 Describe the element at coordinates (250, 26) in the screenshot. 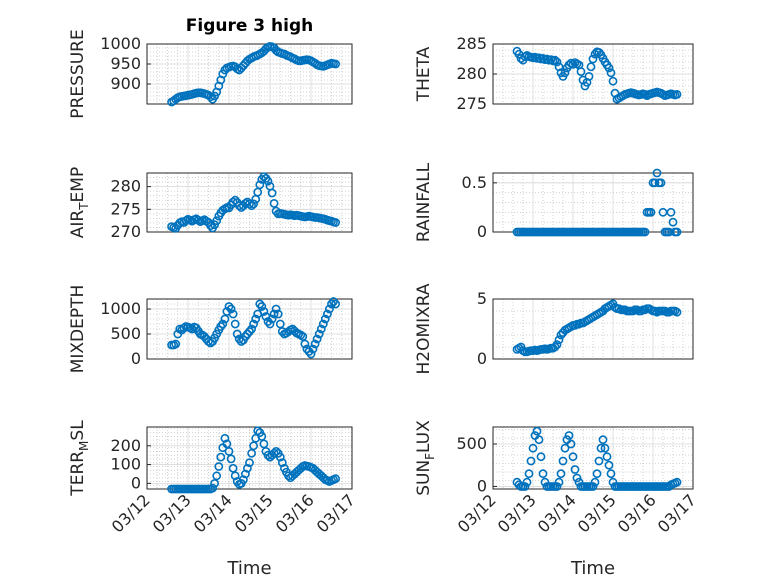

I see `figure-title: Figure 3 high` at that location.